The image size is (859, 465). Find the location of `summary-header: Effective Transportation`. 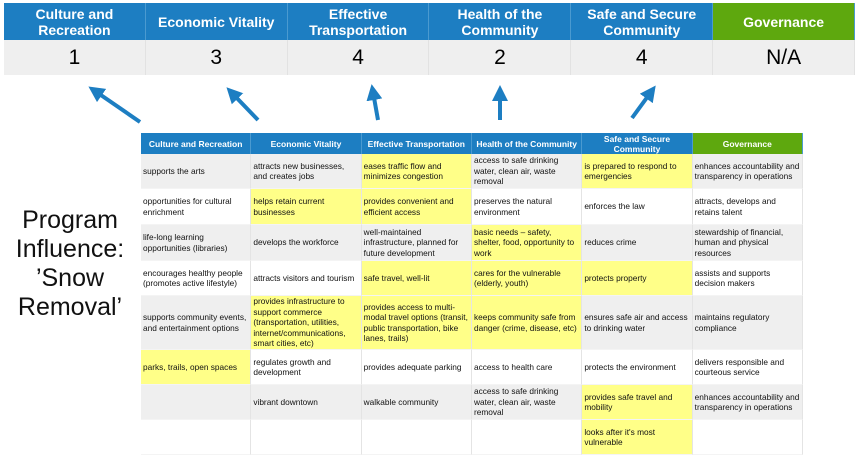

summary-header: Effective Transportation is located at coordinates (358, 21).